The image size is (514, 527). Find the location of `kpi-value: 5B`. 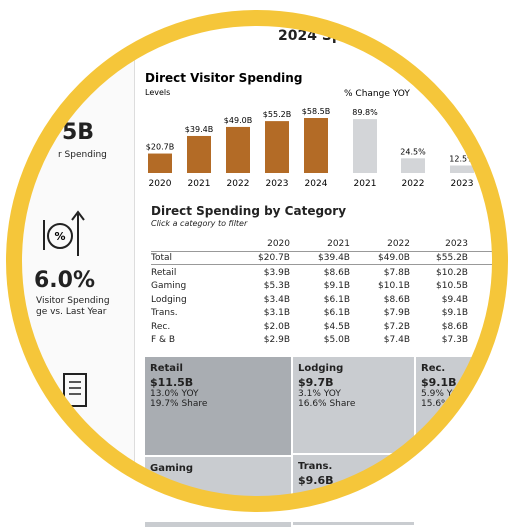

kpi-value: 5B is located at coordinates (78, 132).